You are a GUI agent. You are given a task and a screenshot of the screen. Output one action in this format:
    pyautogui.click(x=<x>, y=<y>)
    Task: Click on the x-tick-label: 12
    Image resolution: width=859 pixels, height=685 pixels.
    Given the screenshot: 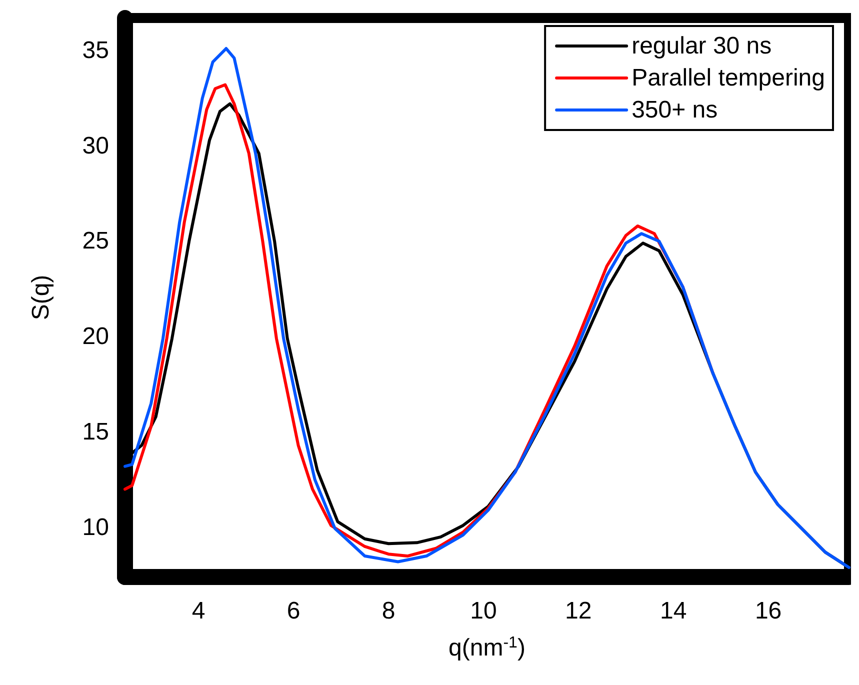 What is the action you would take?
    pyautogui.click(x=578, y=611)
    